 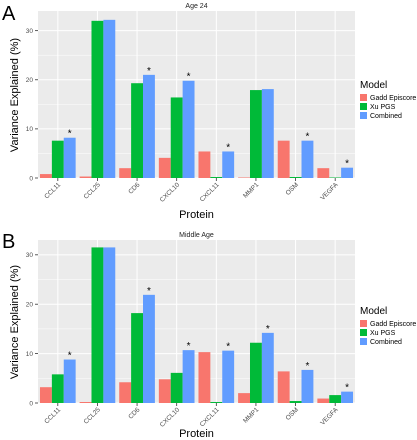 What do you see at coordinates (196, 235) in the screenshot?
I see `chart-title: Middle Age` at bounding box center [196, 235].